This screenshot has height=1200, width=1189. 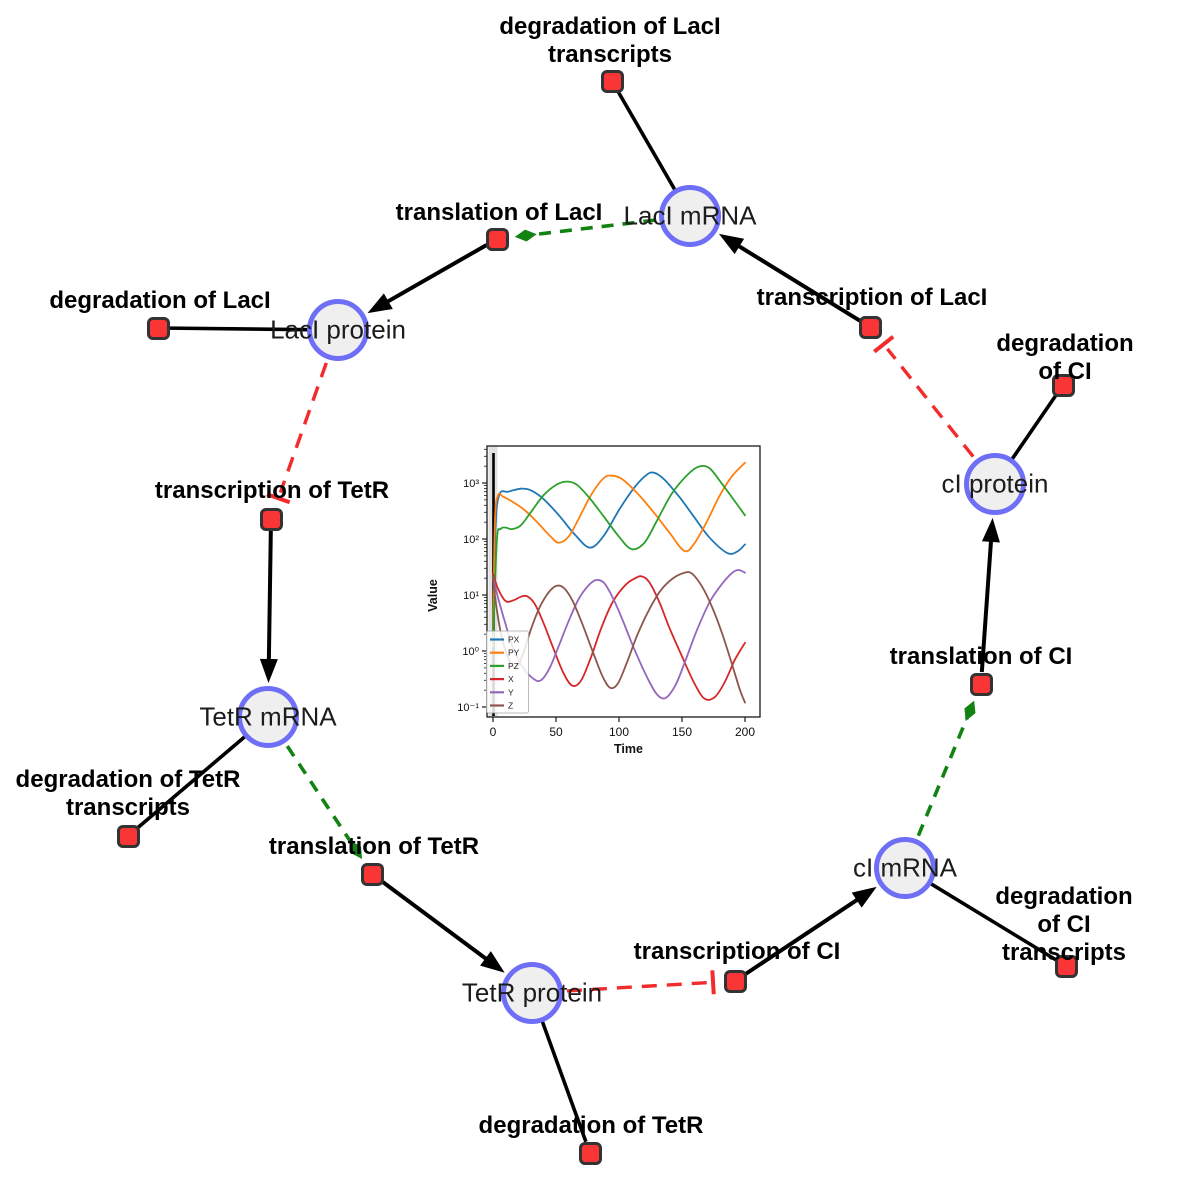 I want to click on species-cI-mRNA, so click(x=905, y=868).